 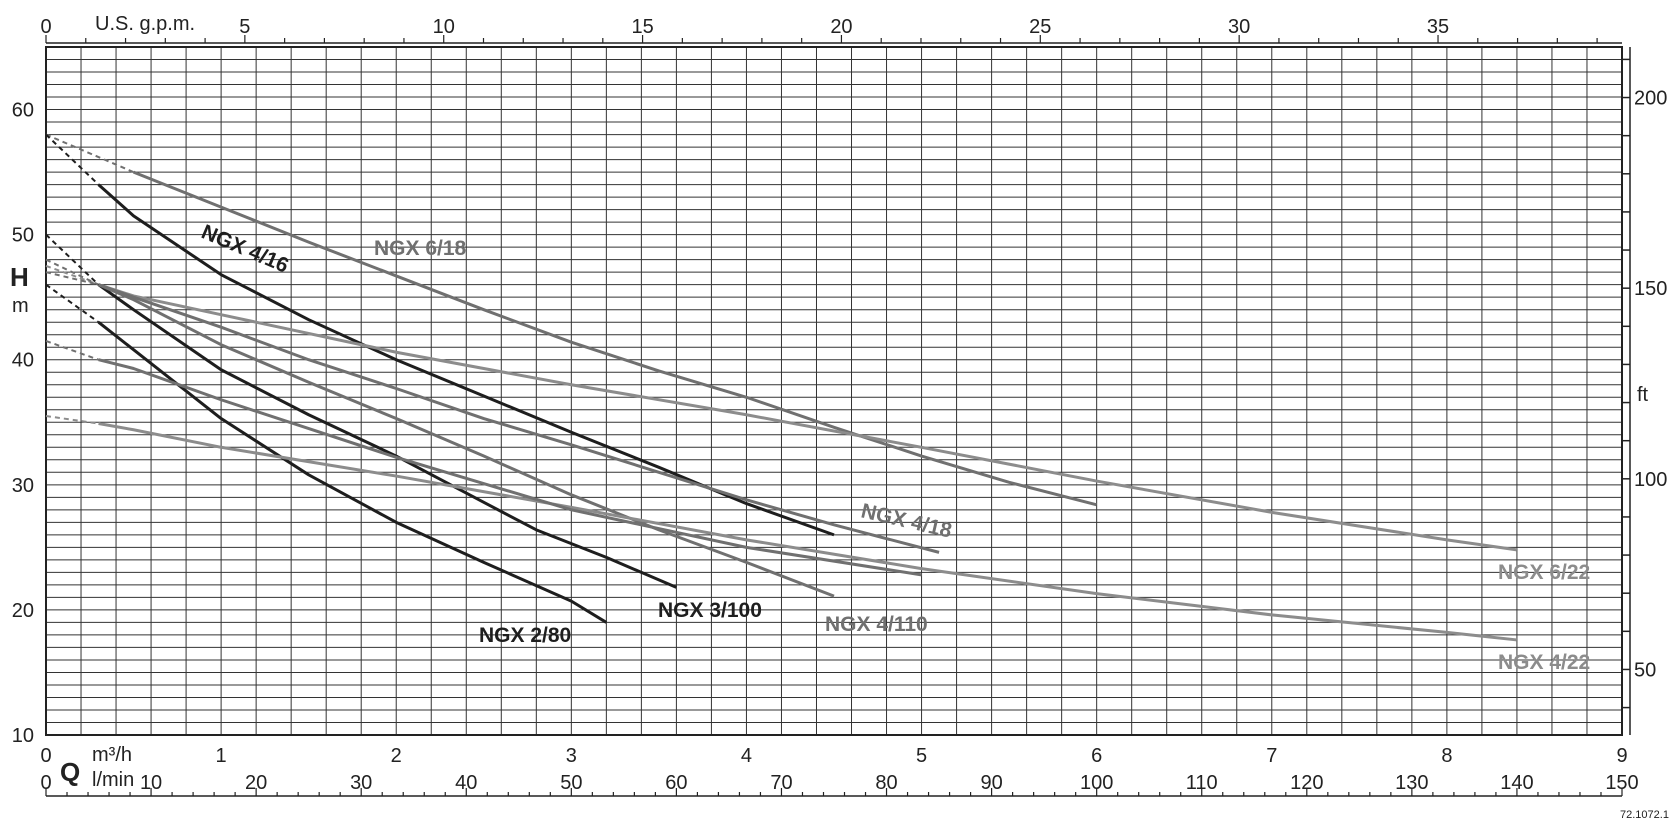 What do you see at coordinates (19, 277) in the screenshot?
I see `y-axis-label: H` at bounding box center [19, 277].